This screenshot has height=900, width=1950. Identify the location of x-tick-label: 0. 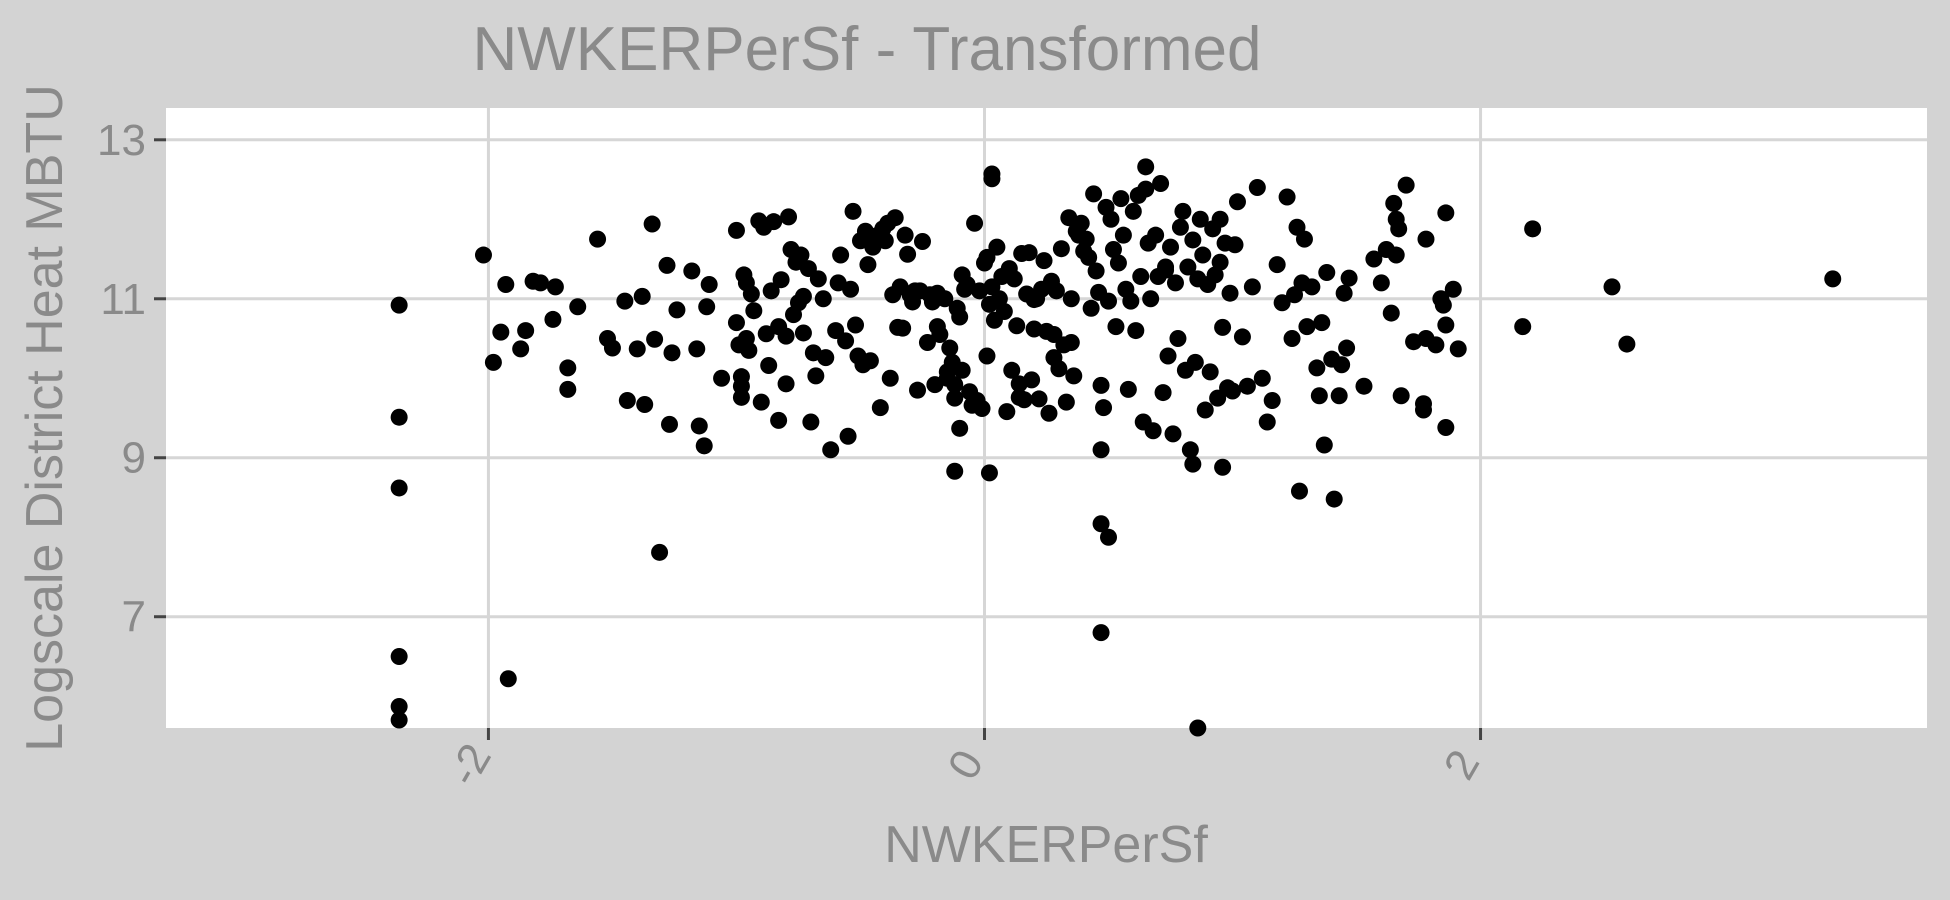
(966, 765).